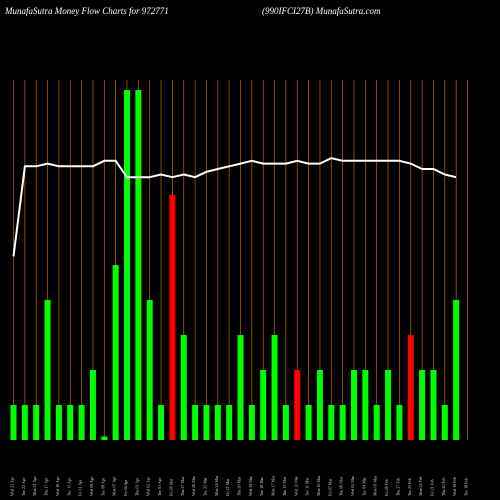 The image size is (500, 500). I want to click on x-tick-label: Fri 28 Feb, so click(386, 487).